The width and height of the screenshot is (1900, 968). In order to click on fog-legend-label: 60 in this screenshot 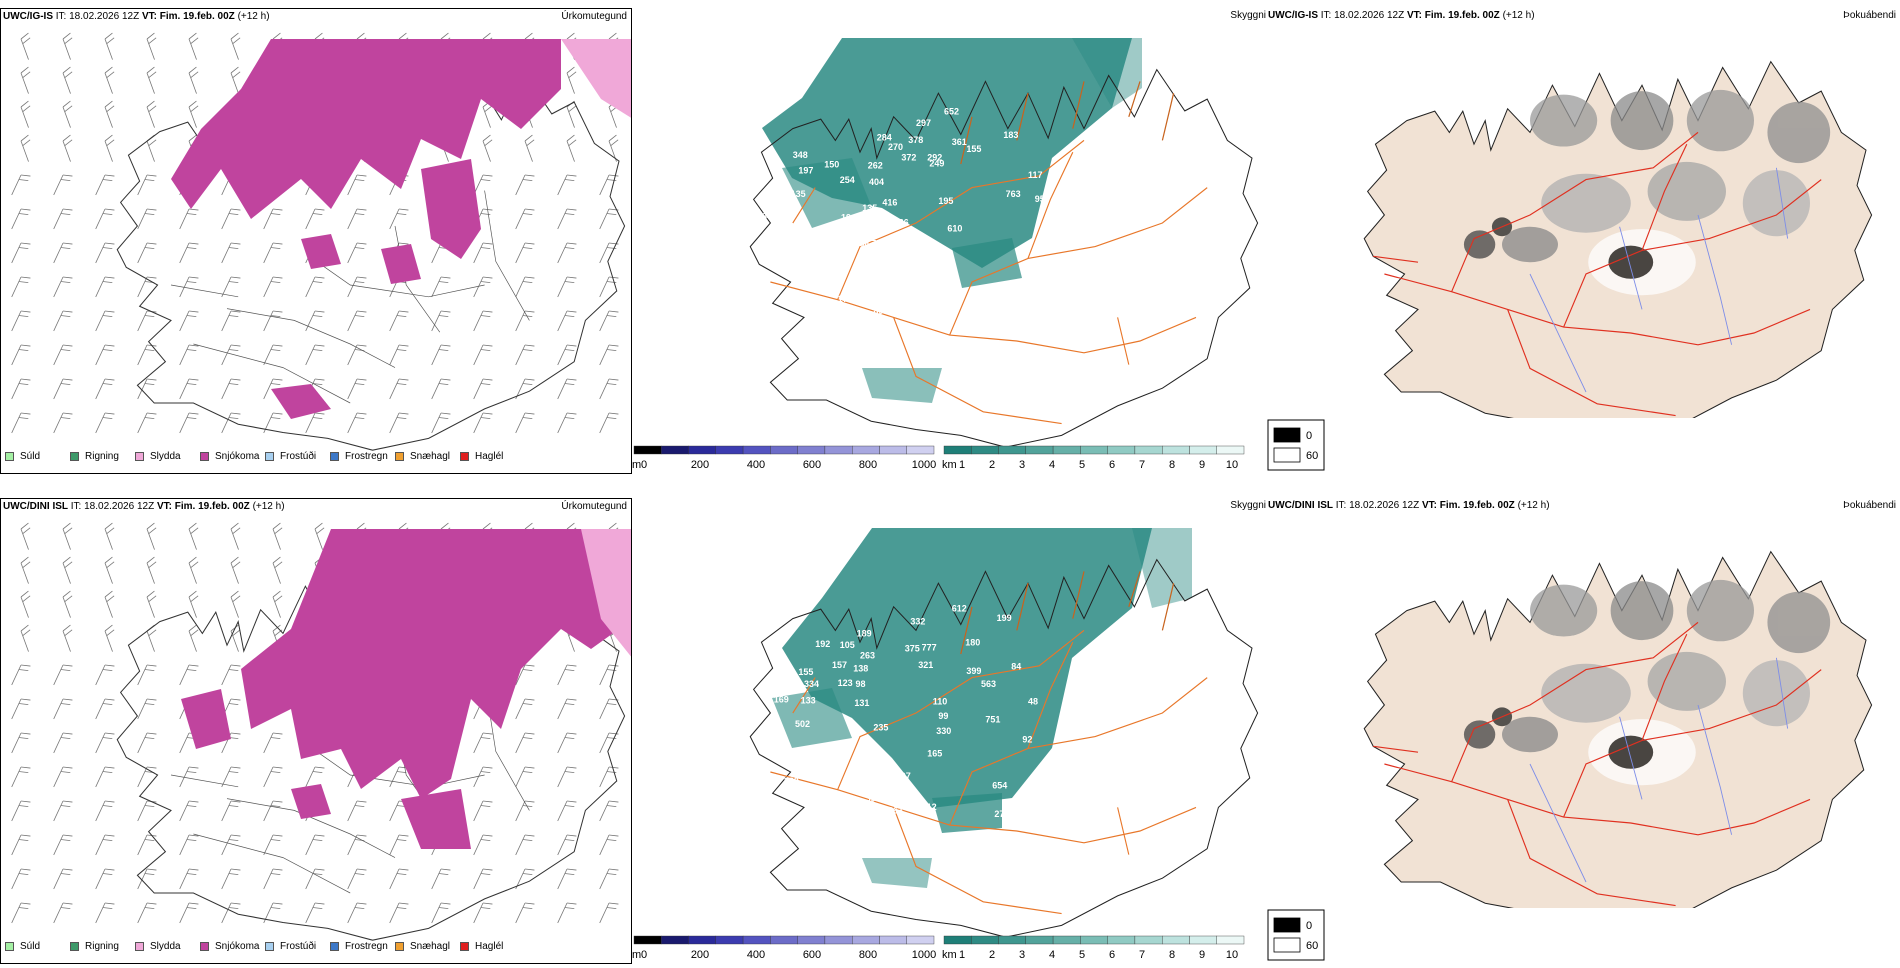, I will do `click(1312, 456)`.